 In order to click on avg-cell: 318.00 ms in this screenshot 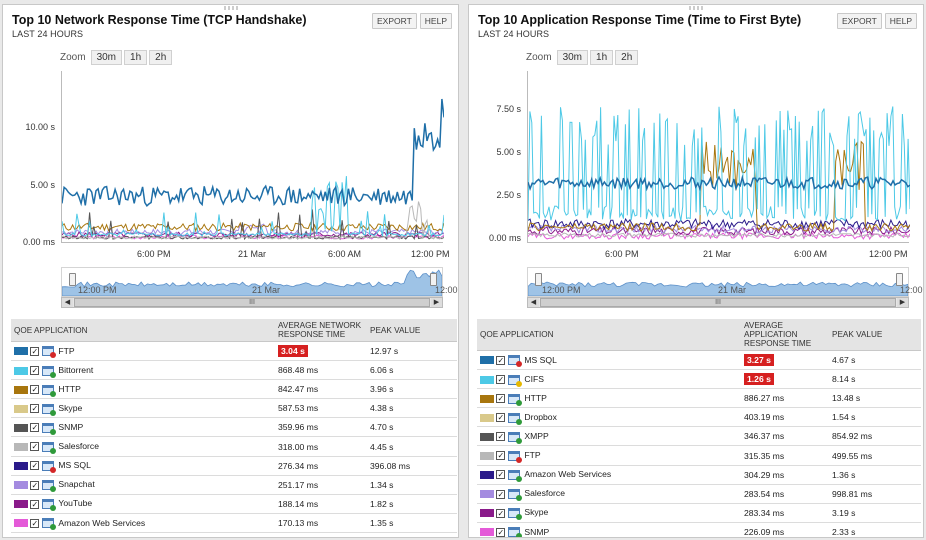, I will do `click(321, 446)`.